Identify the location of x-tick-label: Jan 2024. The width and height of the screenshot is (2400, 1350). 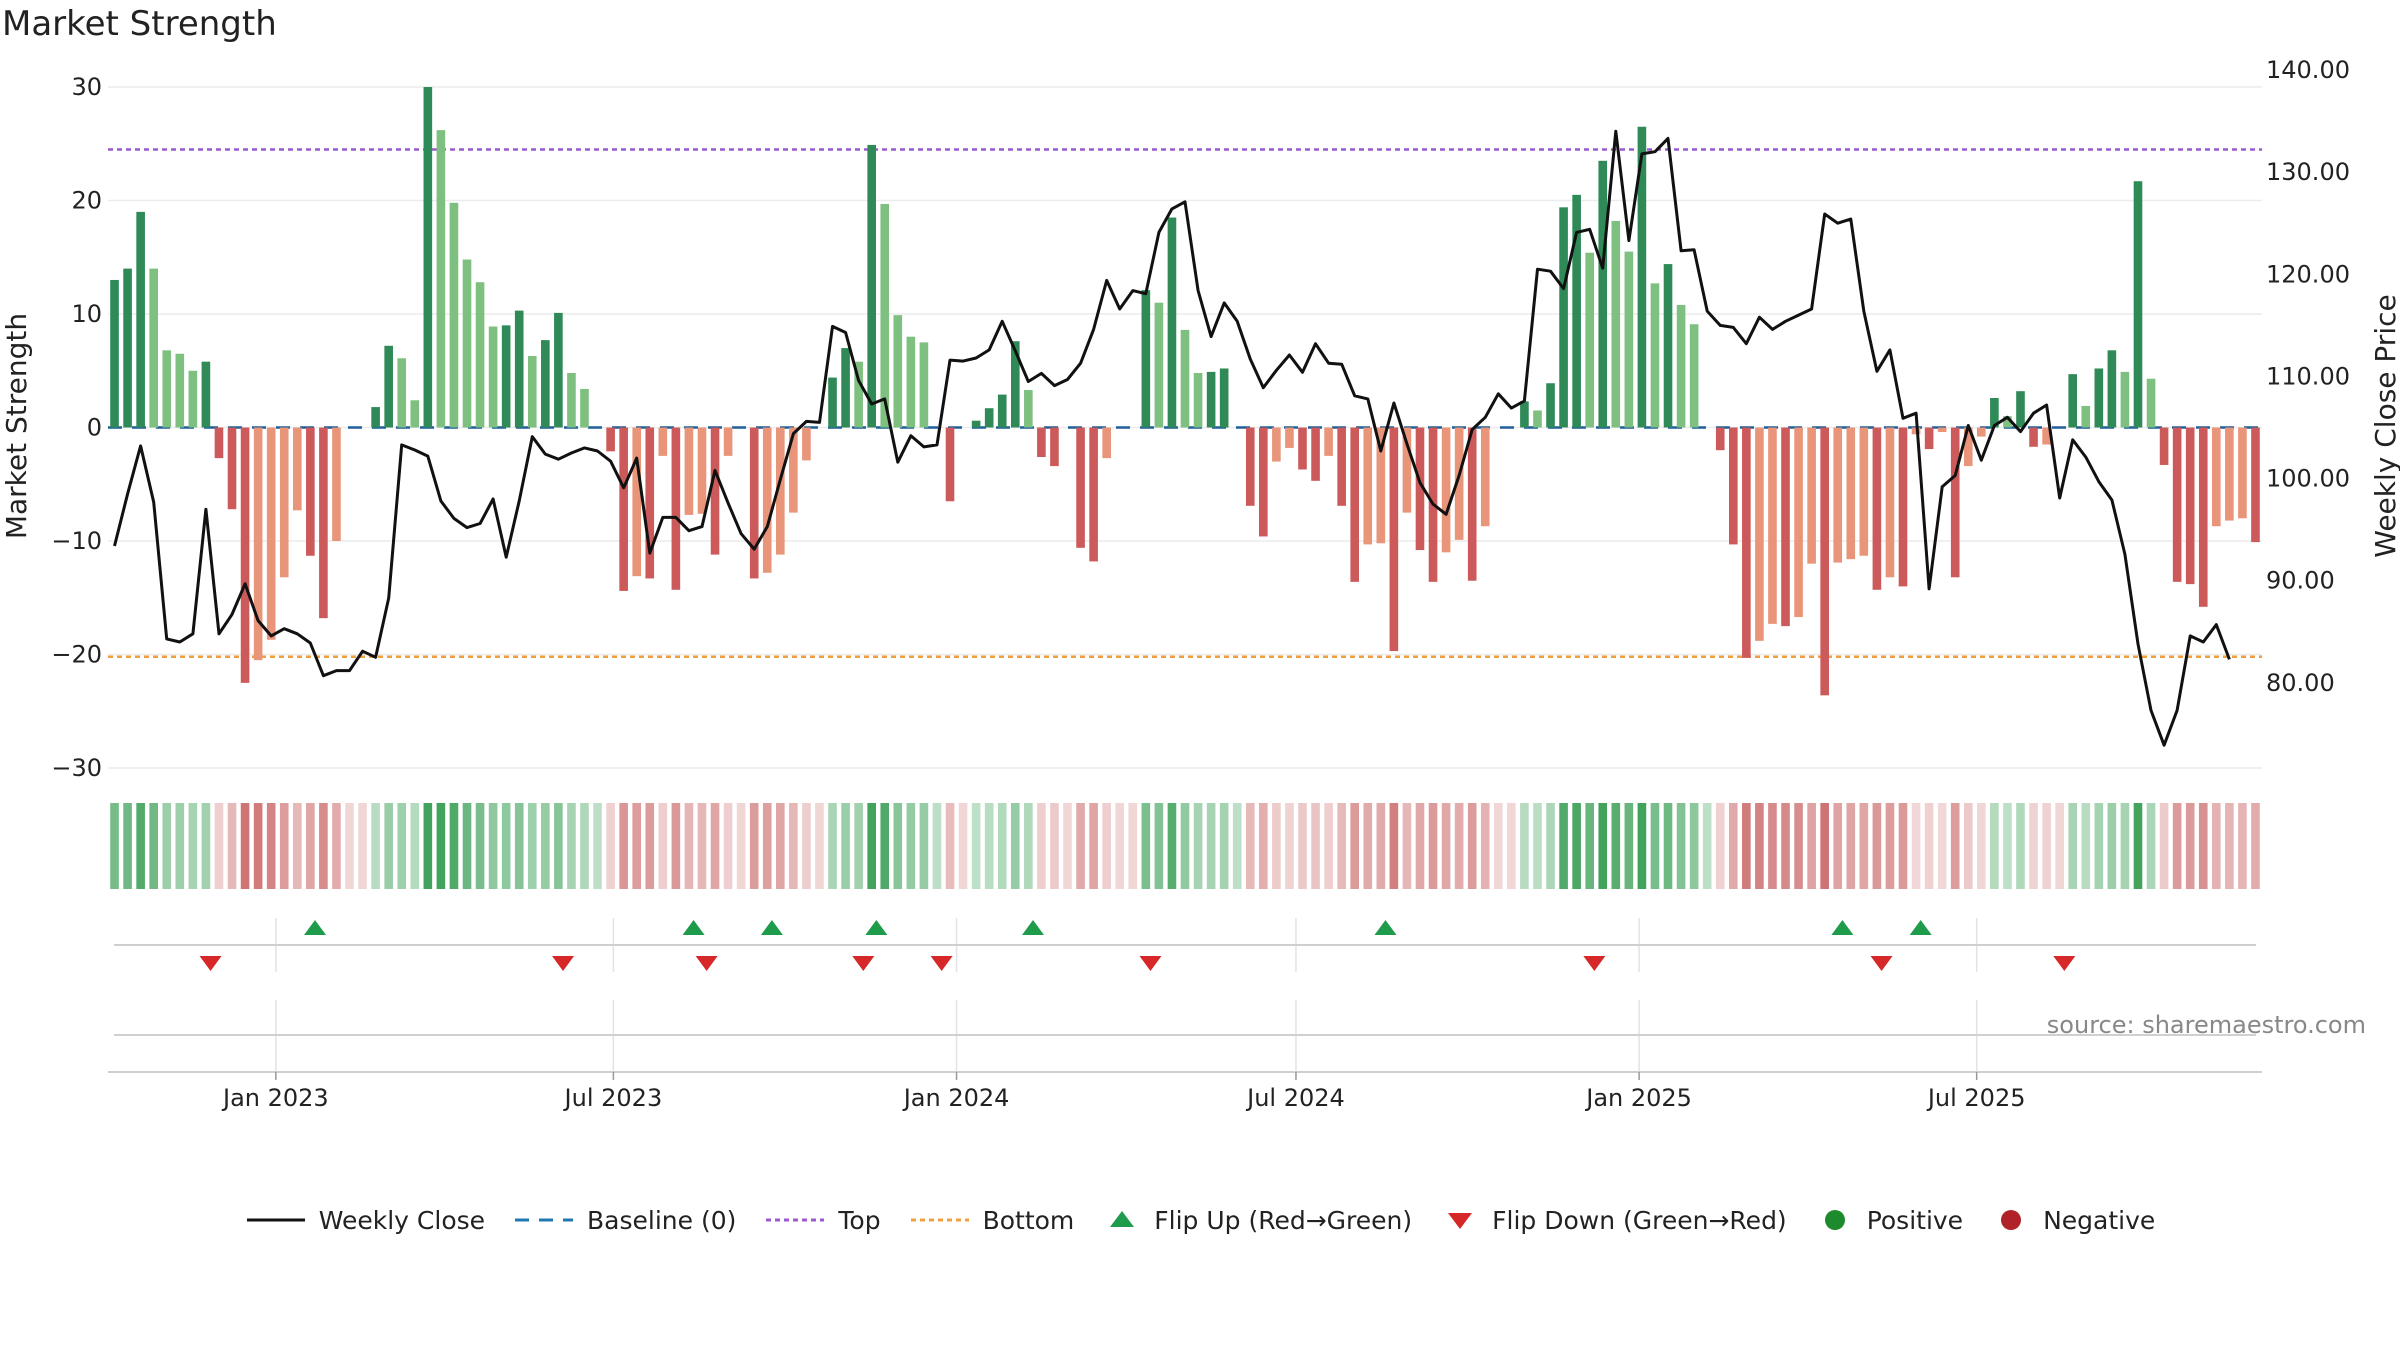
(956, 1098).